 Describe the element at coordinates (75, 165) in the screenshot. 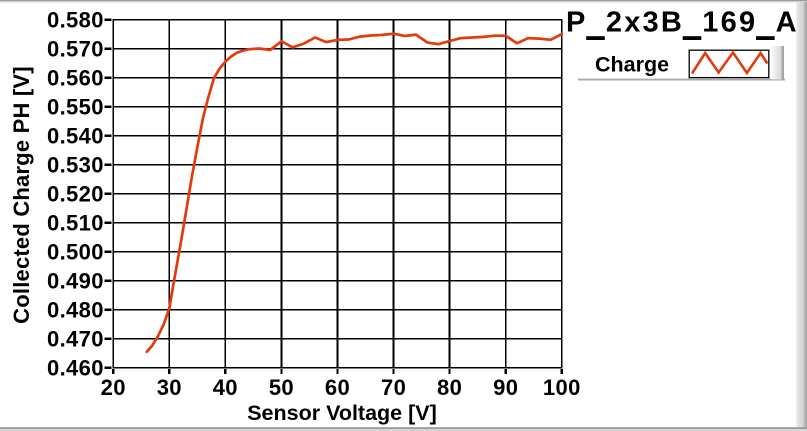

I see `svg-text: 0.530` at that location.